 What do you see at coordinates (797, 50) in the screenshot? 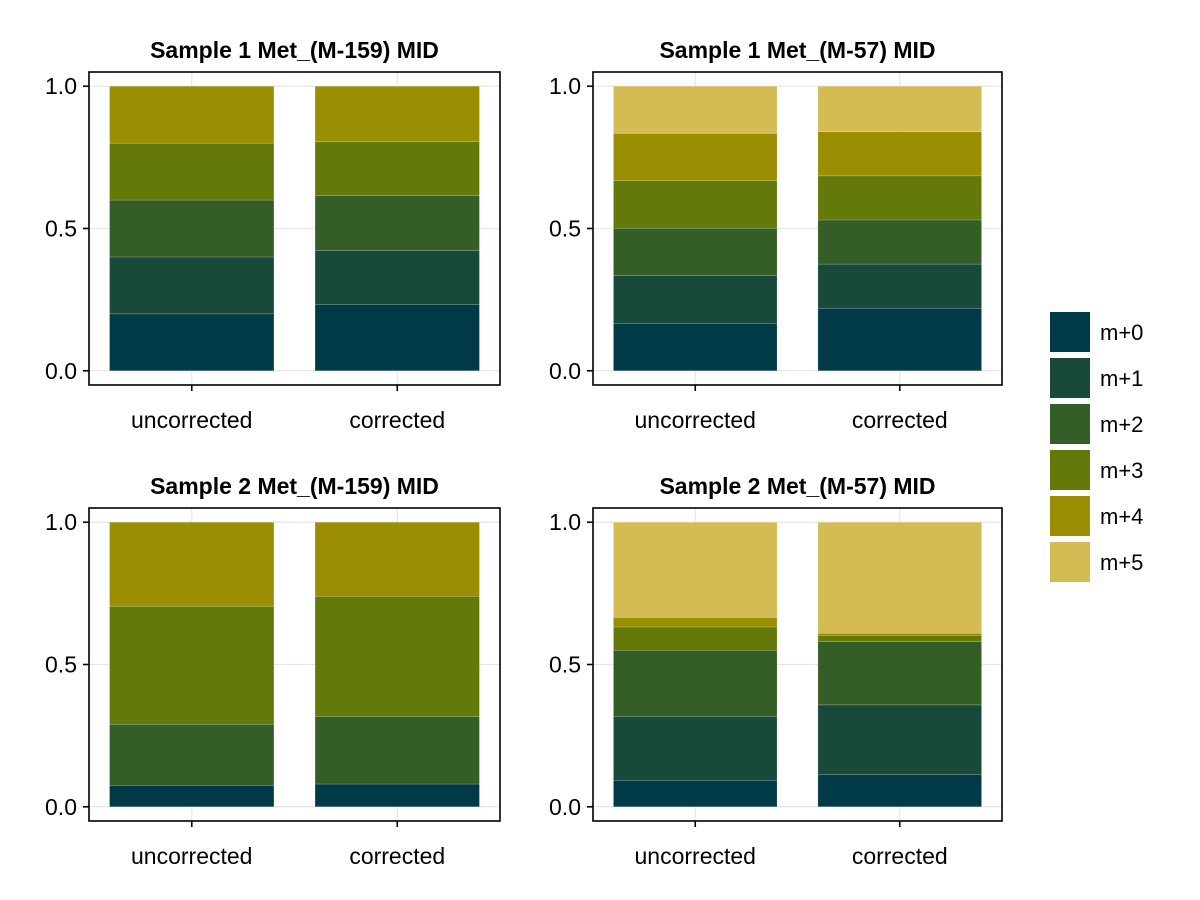
I see `chart-title: Sample 1 Met_(M-57) MID` at bounding box center [797, 50].